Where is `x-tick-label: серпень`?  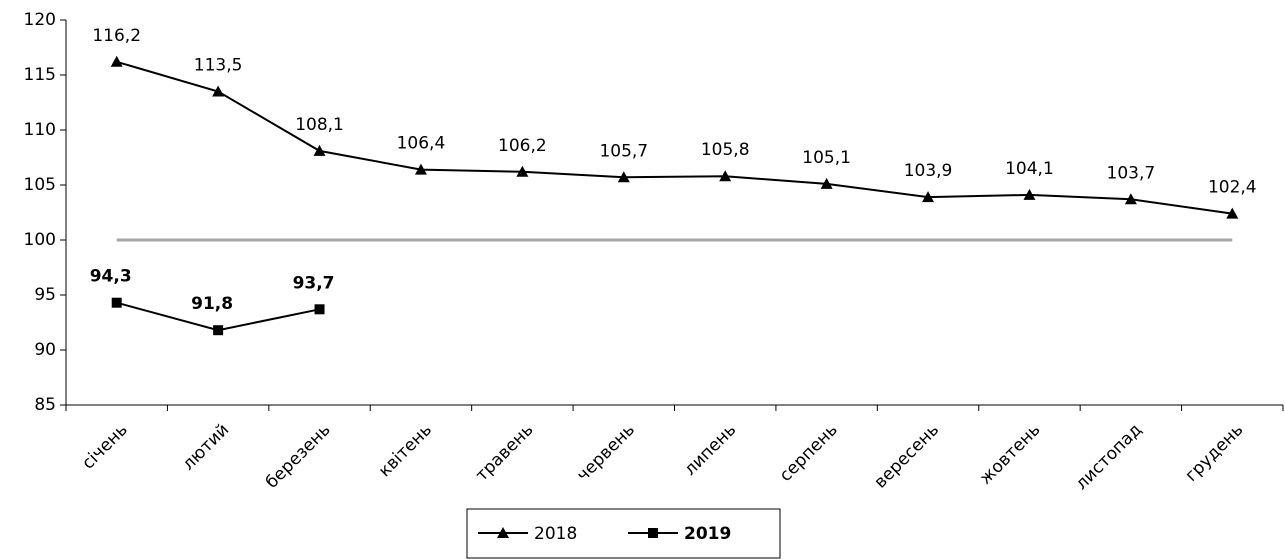 x-tick-label: серпень is located at coordinates (809, 453).